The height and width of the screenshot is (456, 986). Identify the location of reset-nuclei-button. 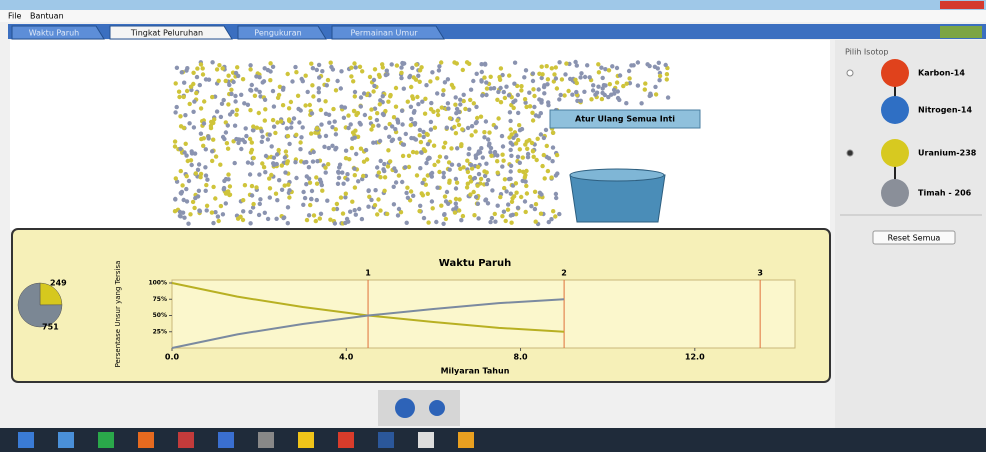
(625, 119).